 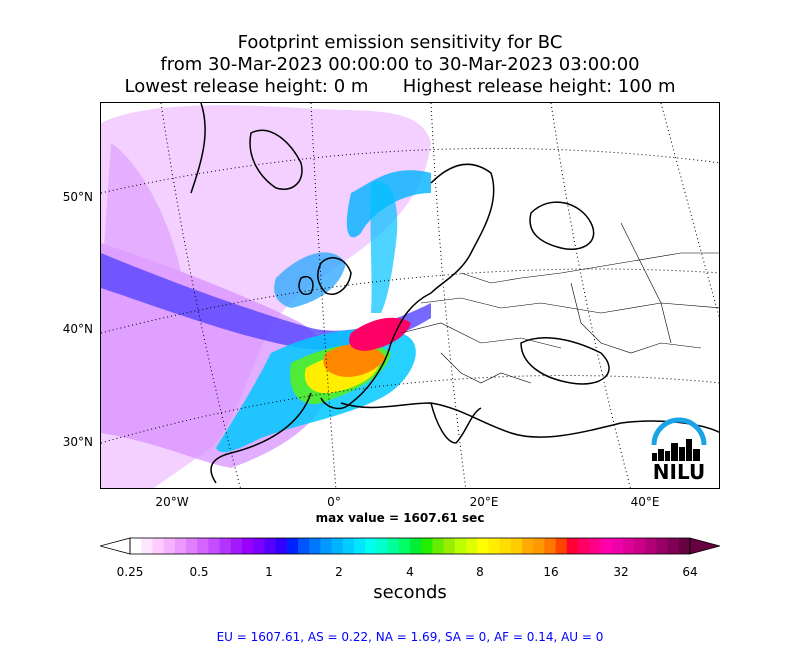 What do you see at coordinates (334, 502) in the screenshot?
I see `lon-label-0: 0°` at bounding box center [334, 502].